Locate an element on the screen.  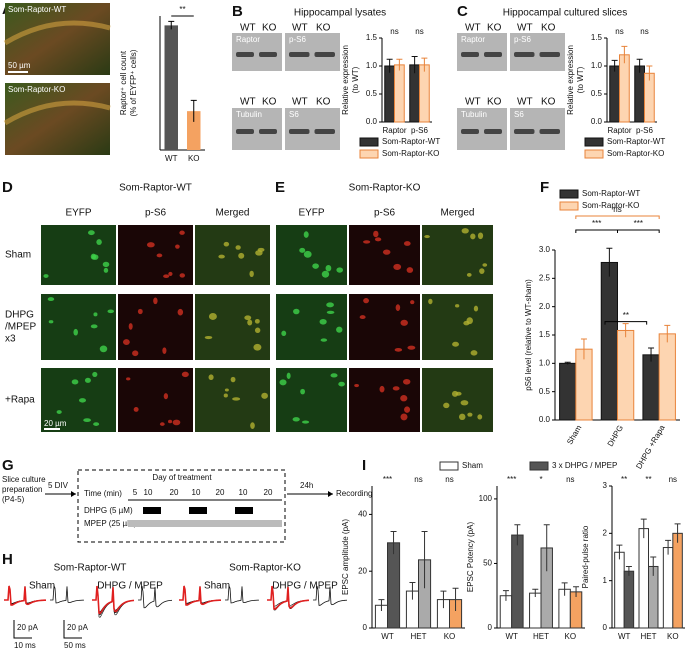
x-tick-label: Raptor is located at coordinates (619, 130).